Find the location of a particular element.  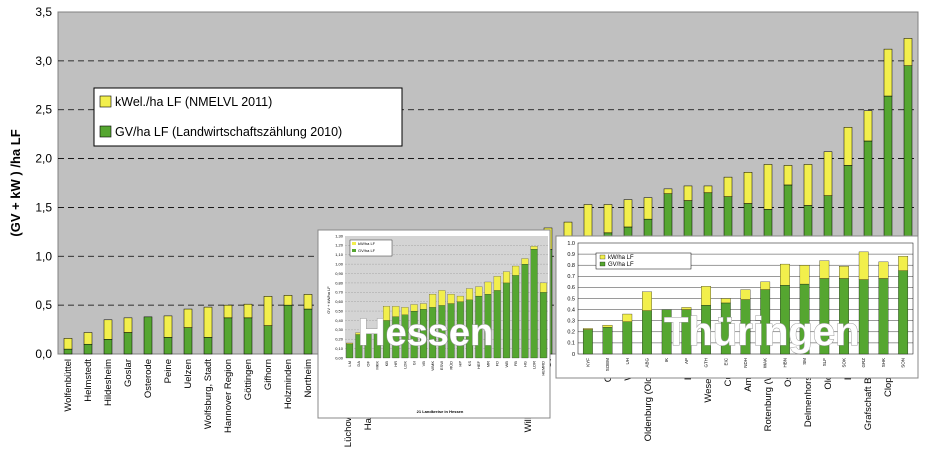

category-label: OF is located at coordinates (367, 363).